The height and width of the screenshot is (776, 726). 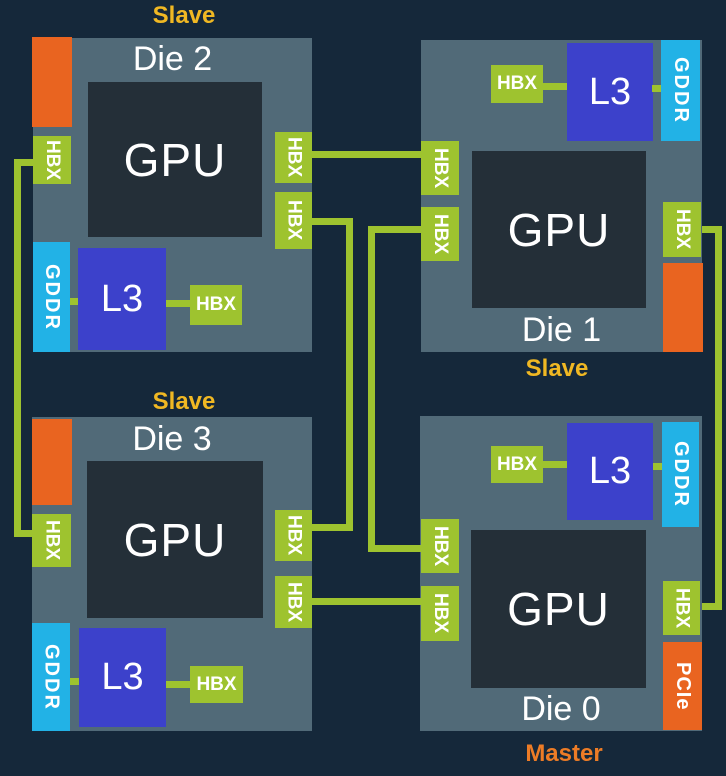 I want to click on die0-gpu-block: GPU, so click(x=558, y=609).